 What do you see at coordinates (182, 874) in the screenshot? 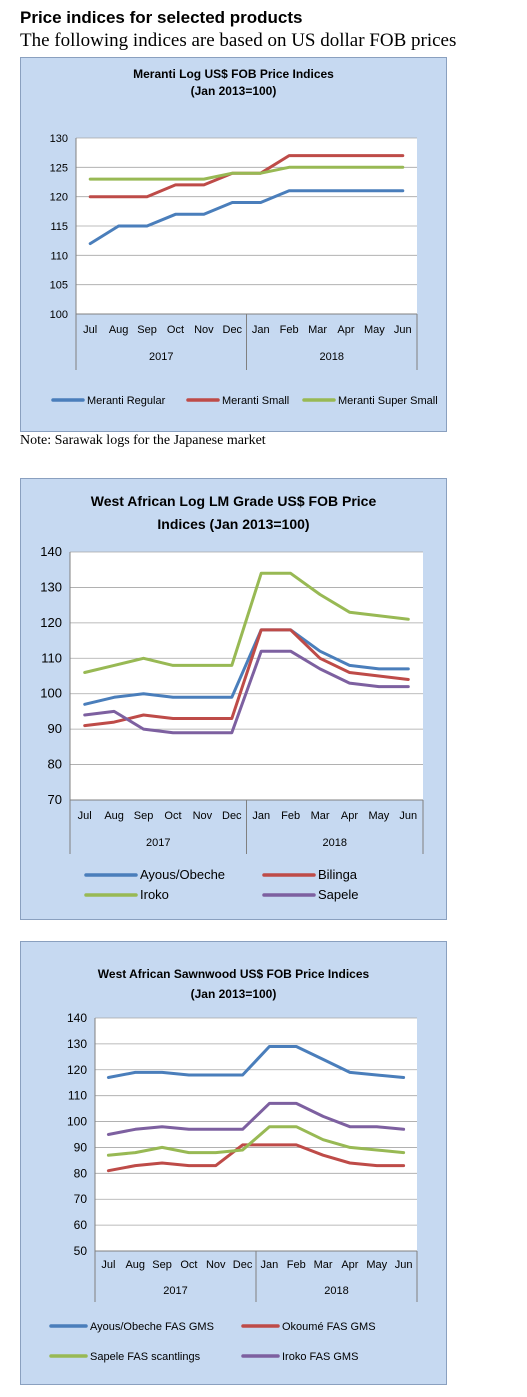
I see `legend-label: Ayous/Obeche` at bounding box center [182, 874].